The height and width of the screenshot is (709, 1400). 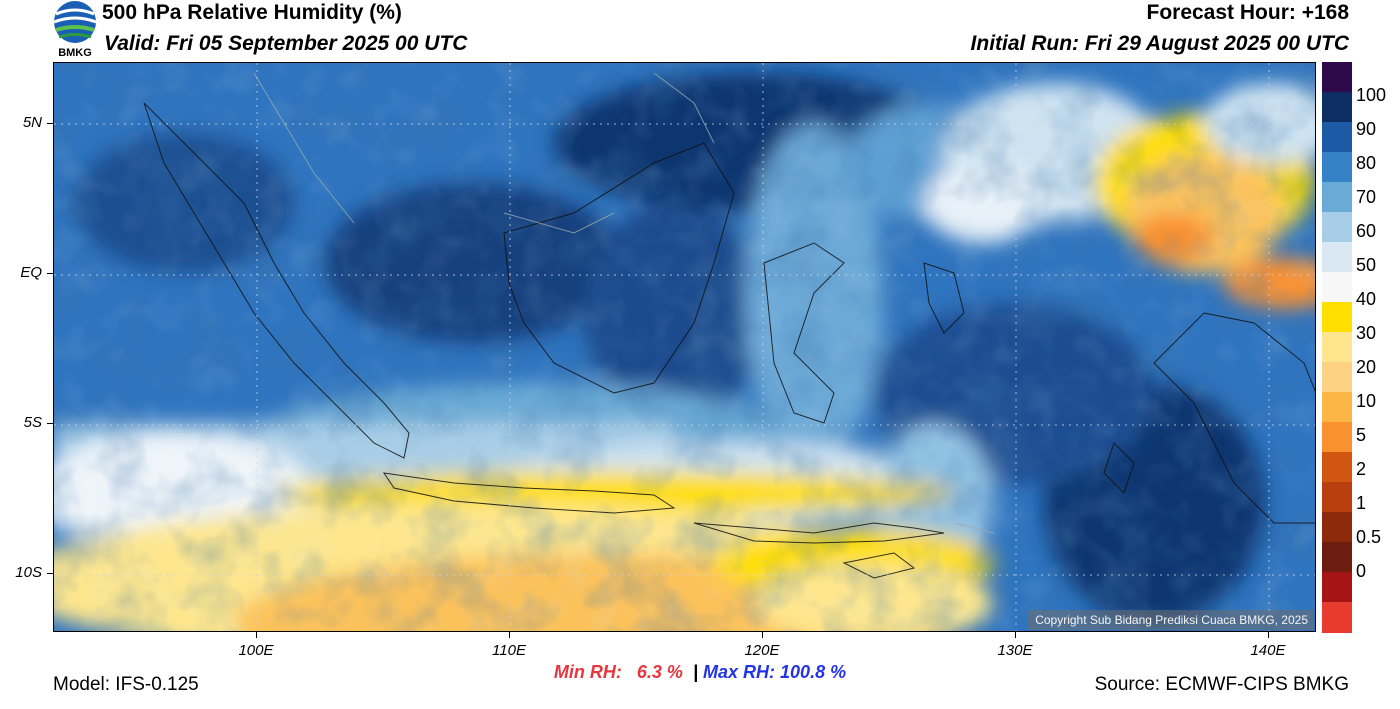 What do you see at coordinates (739, 672) in the screenshot?
I see `max-rh-label: Max RH:` at bounding box center [739, 672].